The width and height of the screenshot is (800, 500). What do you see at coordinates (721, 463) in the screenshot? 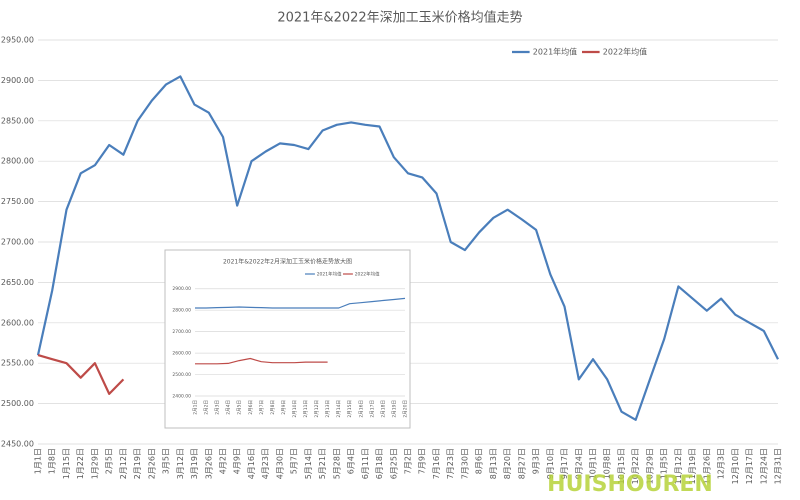
I see `x-tick-label: 12月3日` at bounding box center [721, 463].